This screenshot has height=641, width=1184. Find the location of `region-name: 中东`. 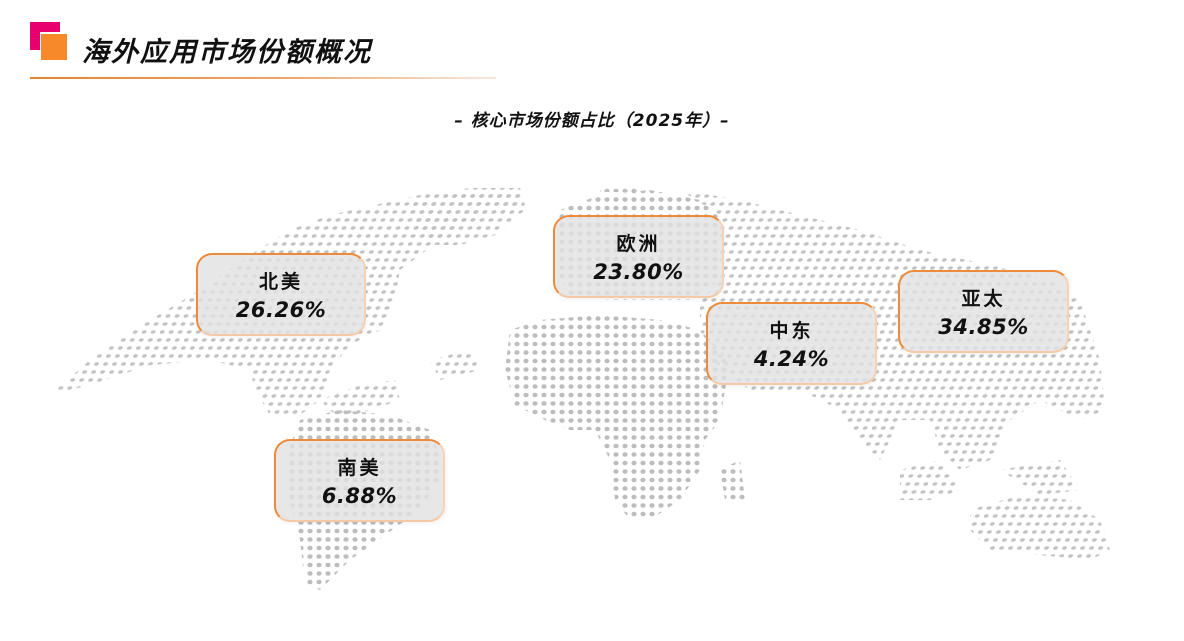

region-name: 中东 is located at coordinates (791, 331).